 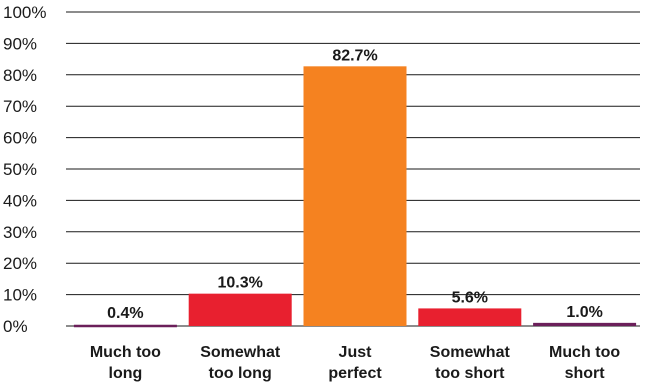 What do you see at coordinates (125, 363) in the screenshot?
I see `category-label-0: Much too long` at bounding box center [125, 363].